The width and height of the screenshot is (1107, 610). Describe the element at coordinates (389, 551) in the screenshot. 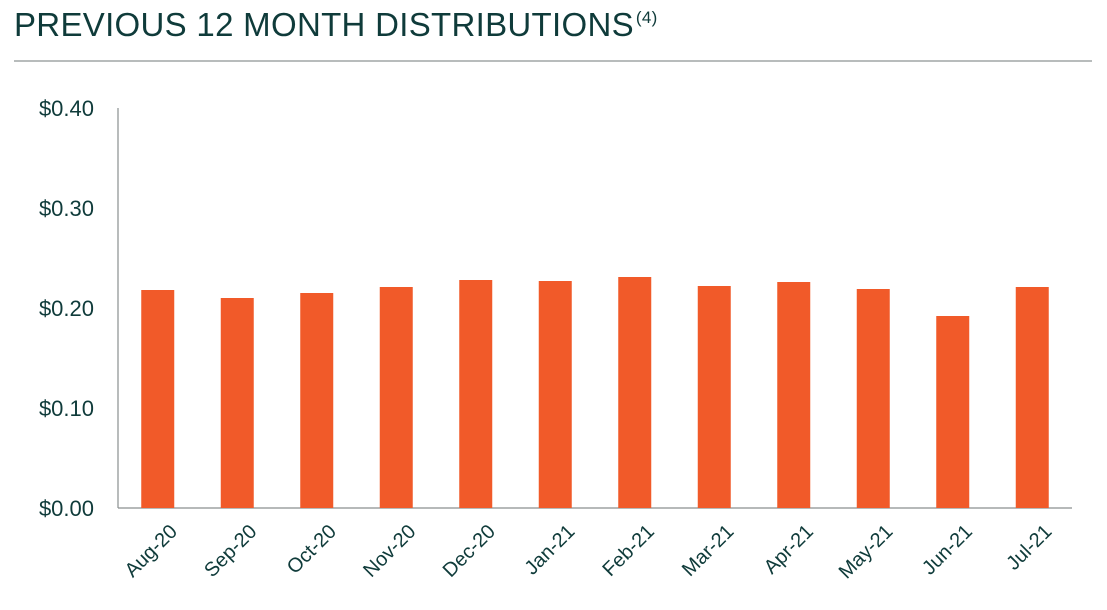

I see `x-tick-label: Nov-20` at that location.